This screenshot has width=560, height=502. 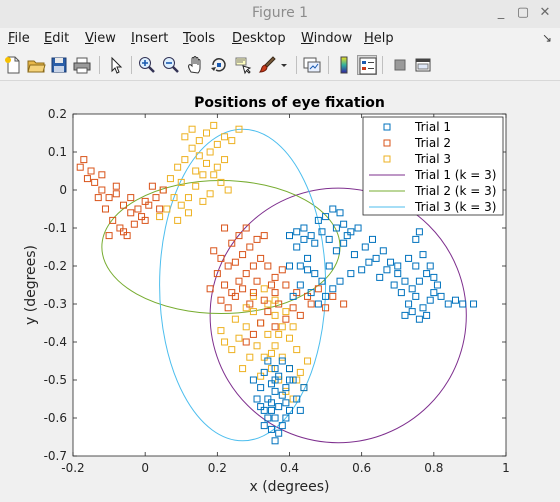 I want to click on link-plot-icon, so click(x=312, y=65).